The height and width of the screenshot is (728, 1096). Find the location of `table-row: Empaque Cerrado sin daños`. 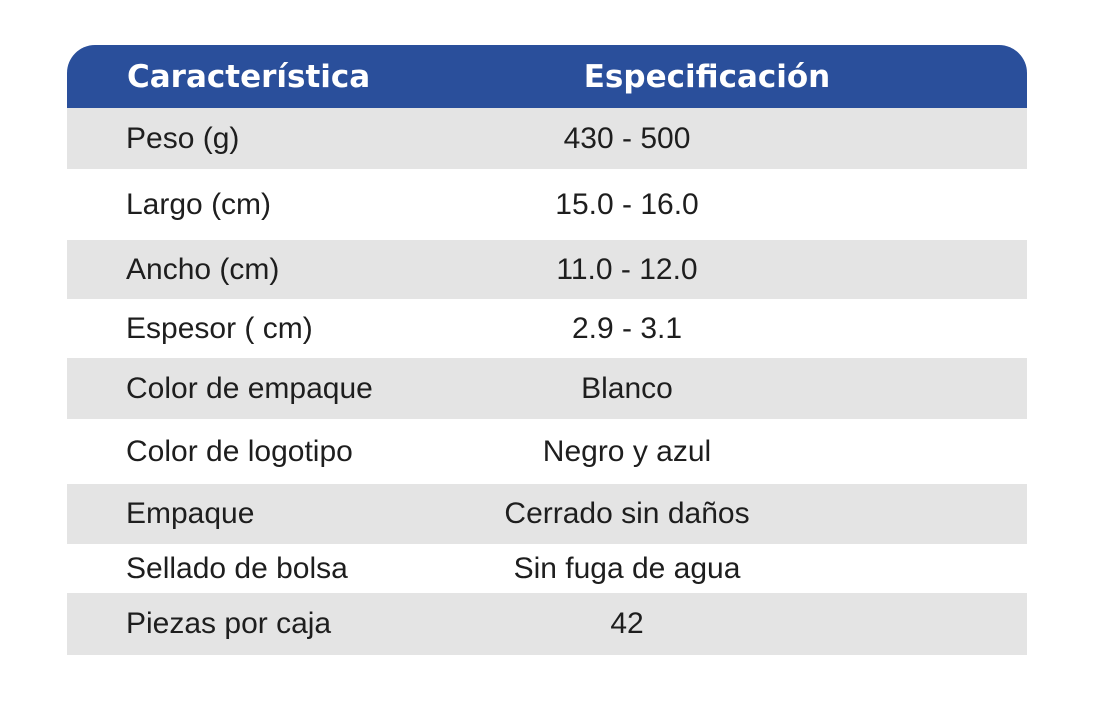

table-row: Empaque Cerrado sin daños is located at coordinates (547, 514).